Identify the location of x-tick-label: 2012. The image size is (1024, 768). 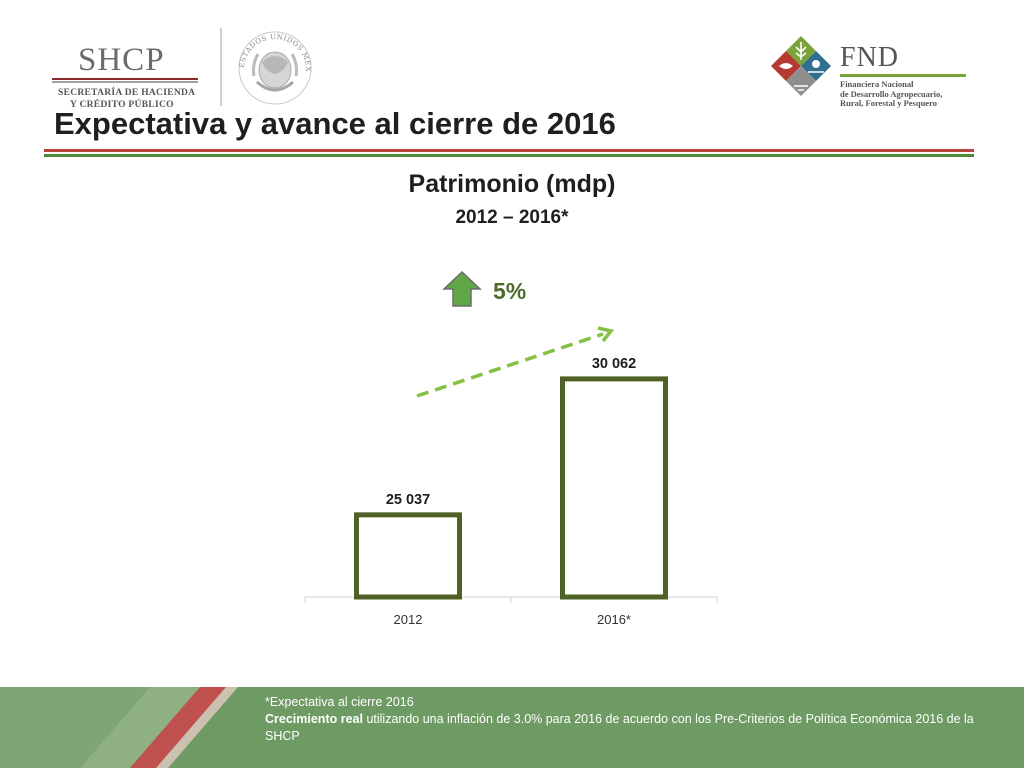
(408, 619).